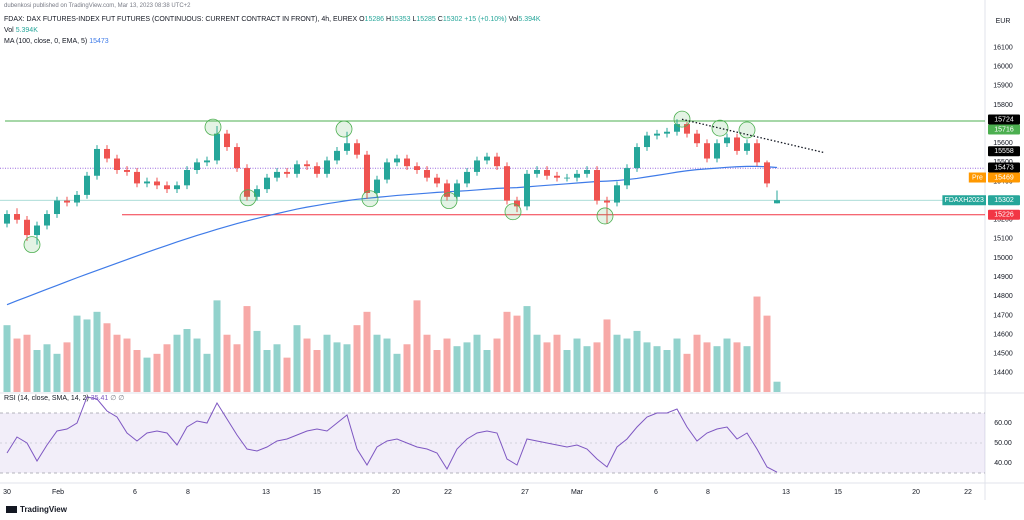 This screenshot has width=1024, height=520. What do you see at coordinates (1003, 143) in the screenshot?
I see `y-tick-label: 15600` at bounding box center [1003, 143].